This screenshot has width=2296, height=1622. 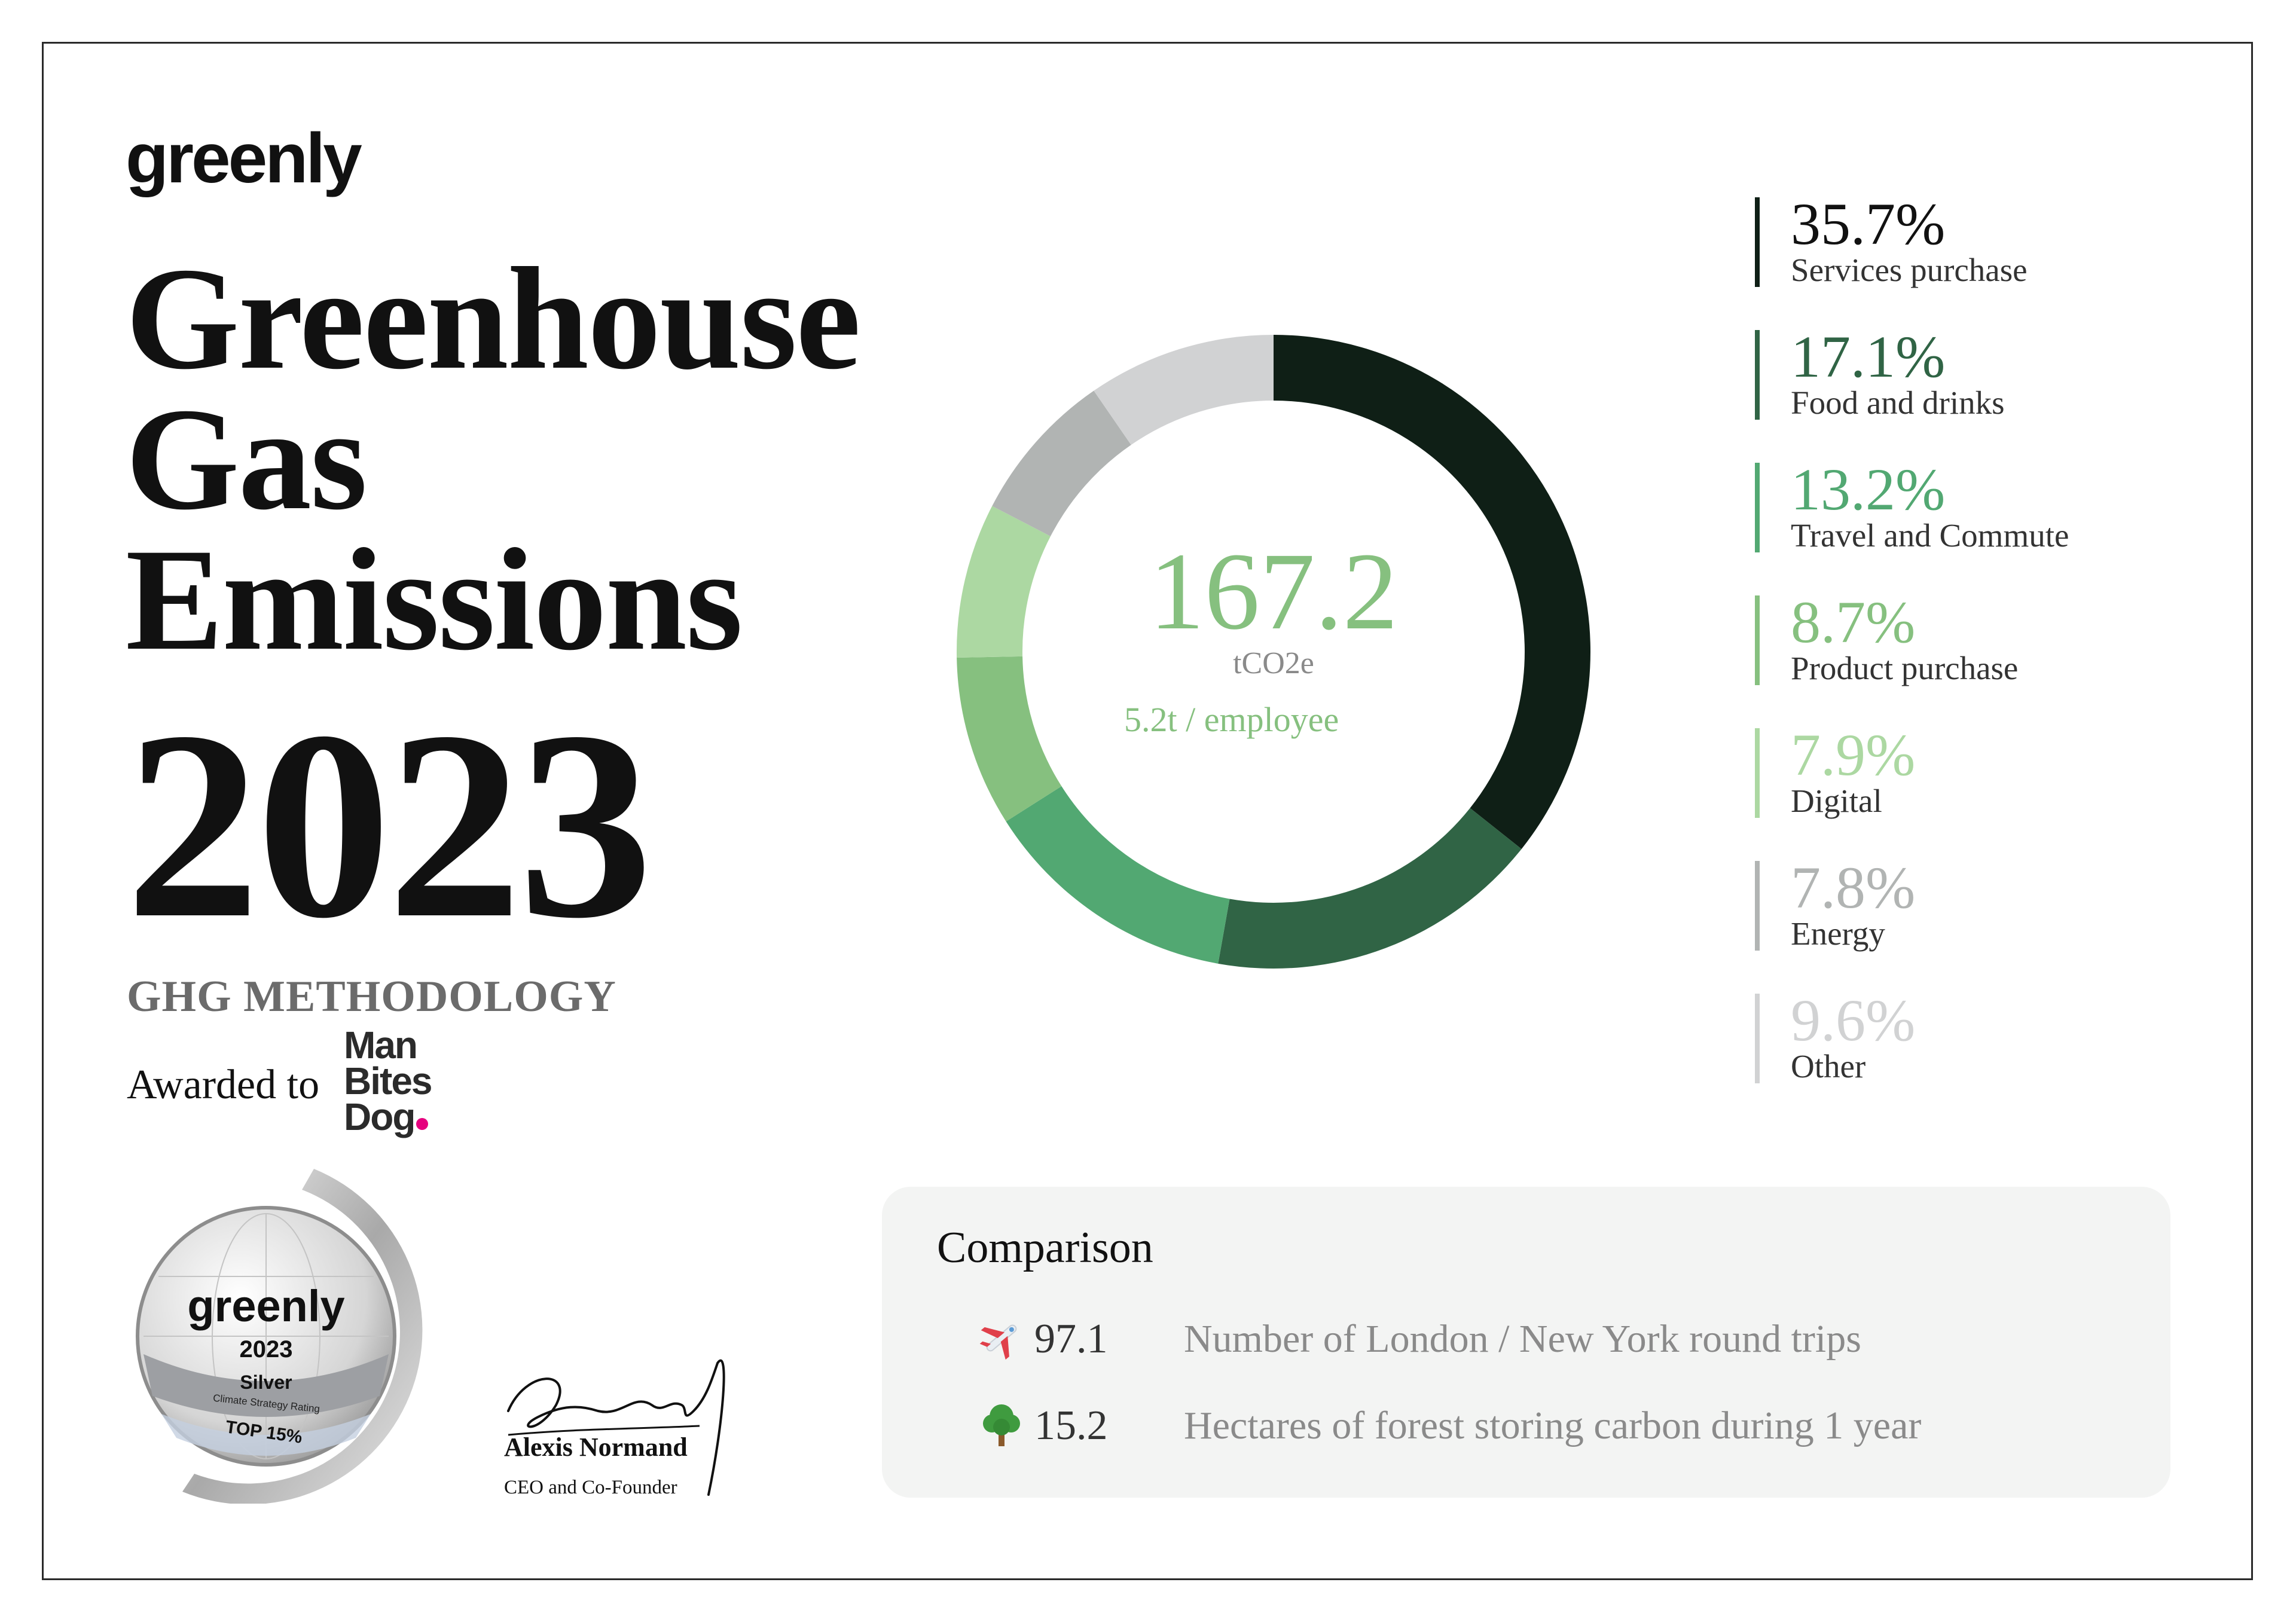 What do you see at coordinates (1905, 668) in the screenshot?
I see `legend-label: Product purchase` at bounding box center [1905, 668].